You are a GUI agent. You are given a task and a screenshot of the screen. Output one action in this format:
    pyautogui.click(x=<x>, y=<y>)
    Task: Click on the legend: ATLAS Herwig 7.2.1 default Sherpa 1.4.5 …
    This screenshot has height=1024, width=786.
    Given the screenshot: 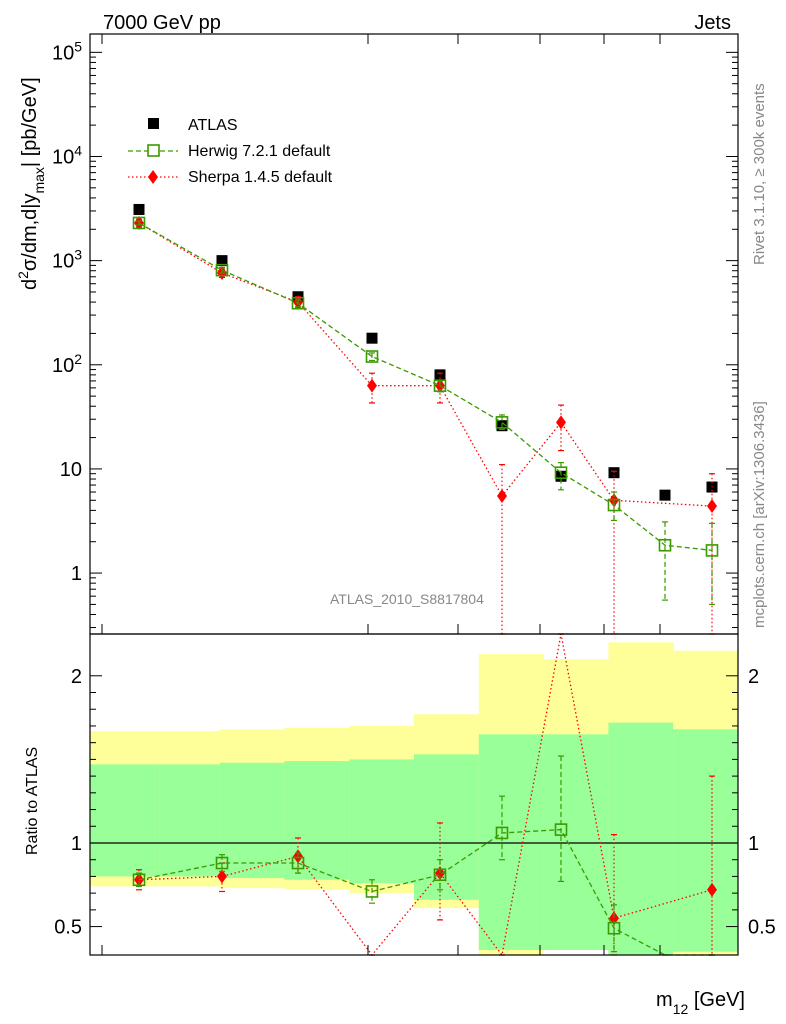 What is the action you would take?
    pyautogui.click(x=230, y=151)
    